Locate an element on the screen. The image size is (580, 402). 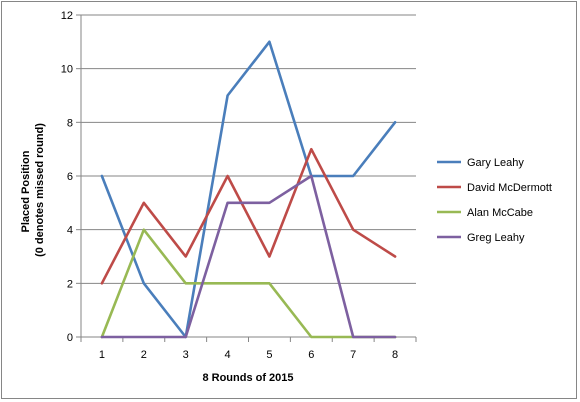
x-tick-label: 1 is located at coordinates (102, 355).